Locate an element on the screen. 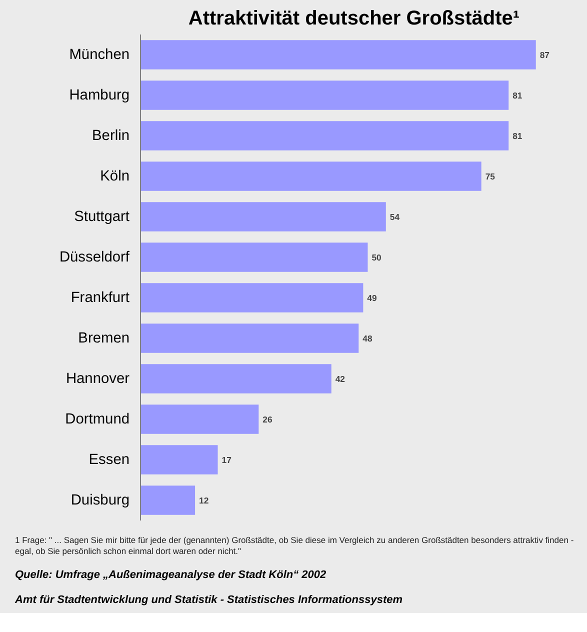  y-tick-label: Berlin is located at coordinates (111, 136).